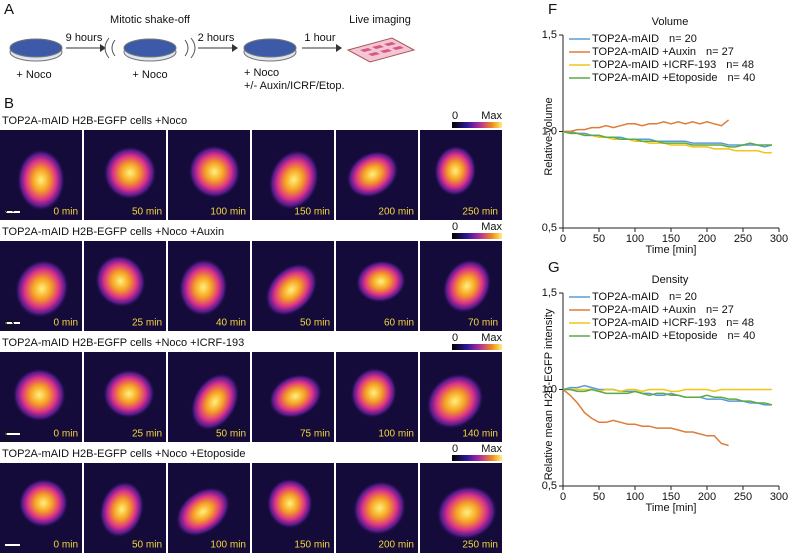  Describe the element at coordinates (231, 323) in the screenshot. I see `time-label: 40 min` at that location.